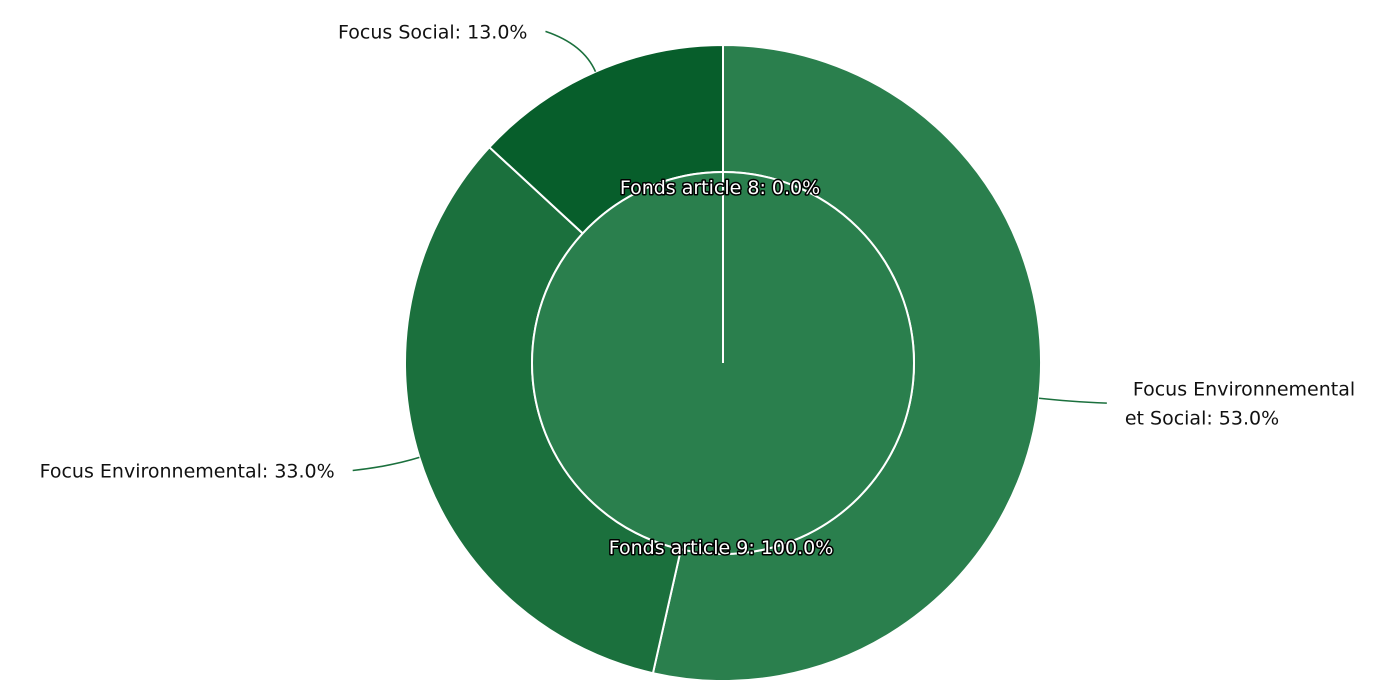 The height and width of the screenshot is (680, 1386). Describe the element at coordinates (571, 51) in the screenshot. I see `leader-line-focus-social` at that location.